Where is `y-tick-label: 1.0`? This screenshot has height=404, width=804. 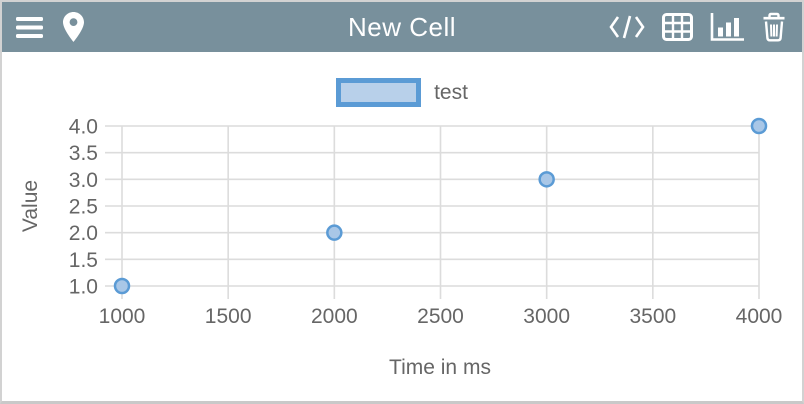 y-tick-label: 1.0 is located at coordinates (83, 287).